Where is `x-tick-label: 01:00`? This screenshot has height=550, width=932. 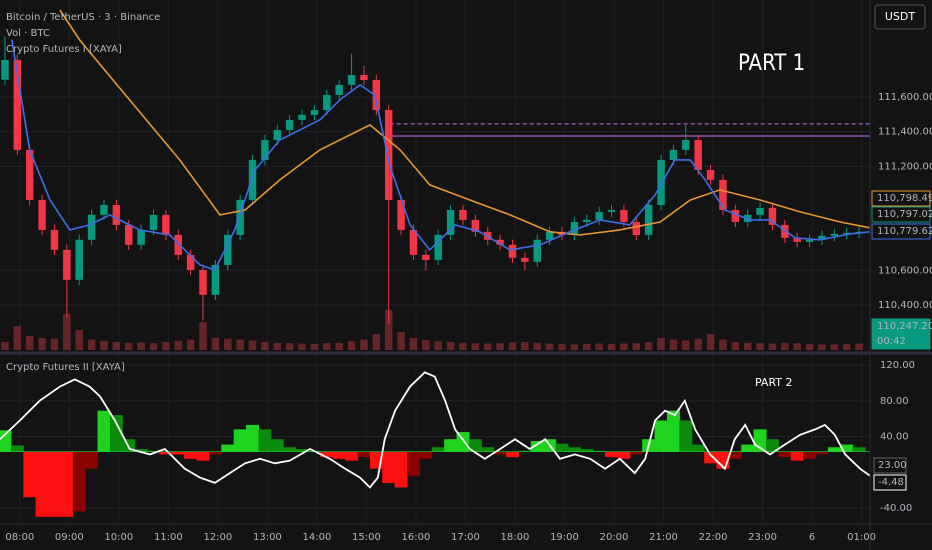 x-tick-label: 01:00 is located at coordinates (861, 537).